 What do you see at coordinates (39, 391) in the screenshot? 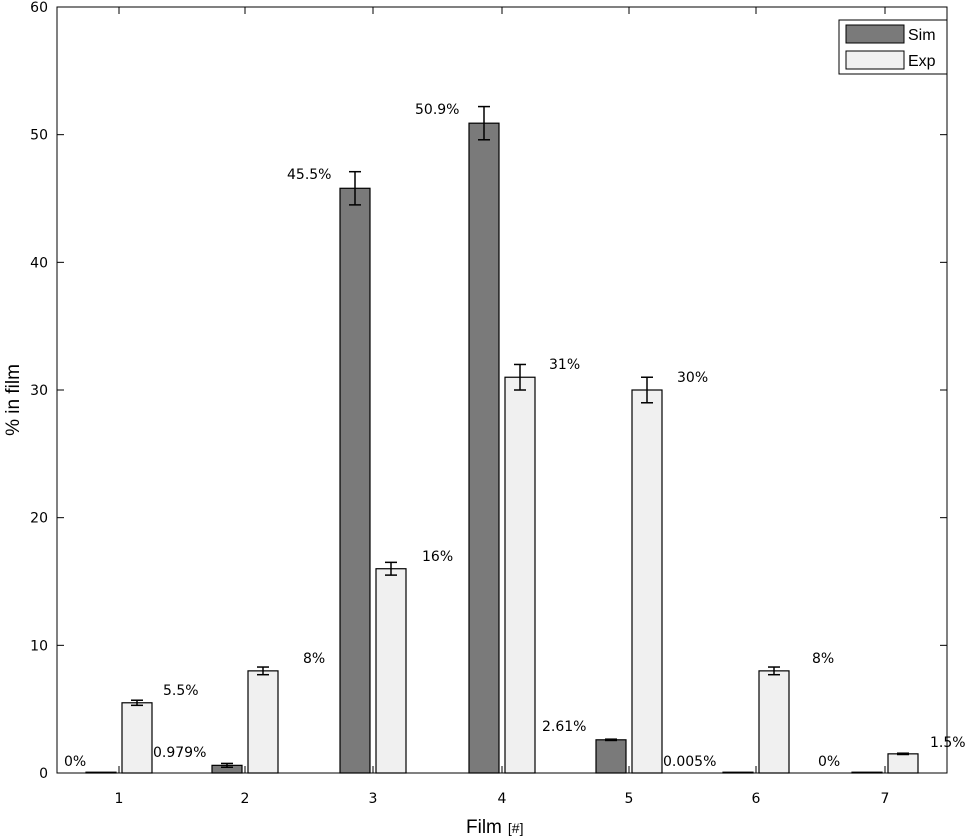
I see `y-tick-label: 30` at bounding box center [39, 391].